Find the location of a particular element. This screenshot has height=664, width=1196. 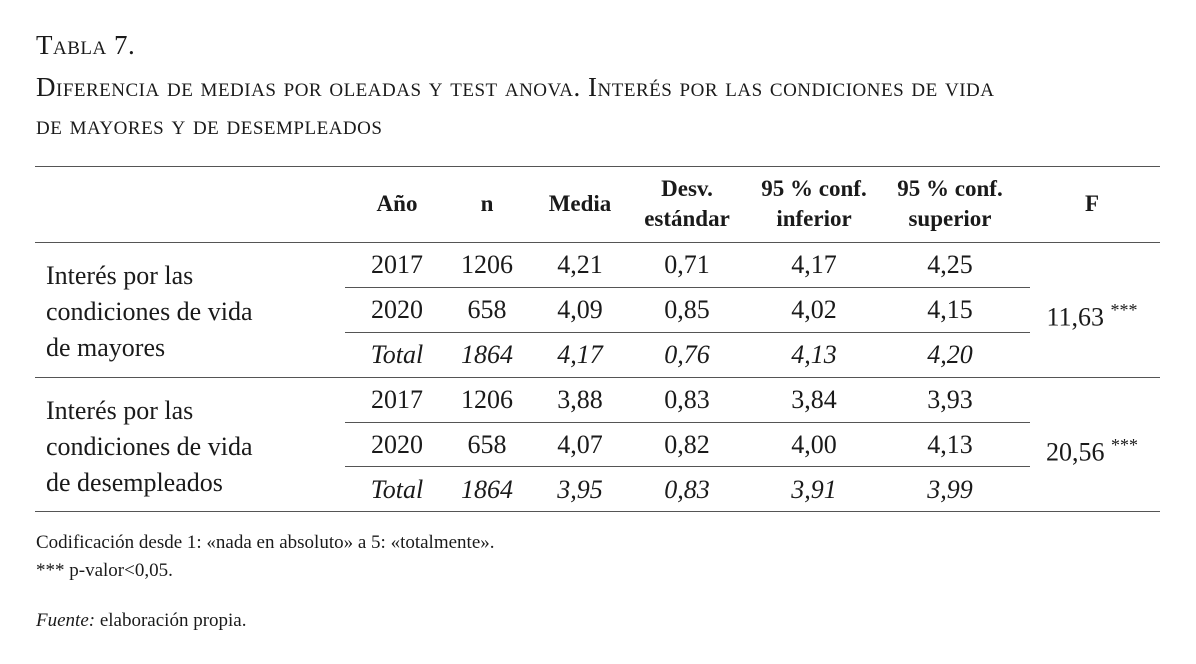

column-header: n is located at coordinates (487, 203).